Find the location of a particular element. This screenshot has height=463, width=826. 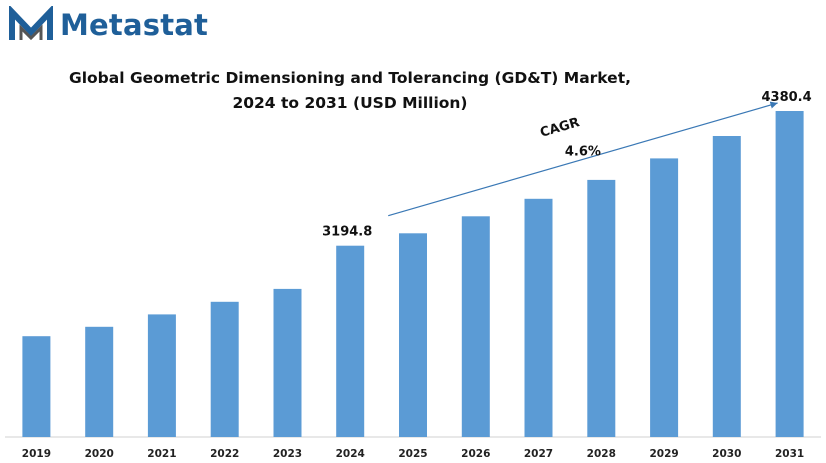

cagr-label: CAGR is located at coordinates (559, 128).